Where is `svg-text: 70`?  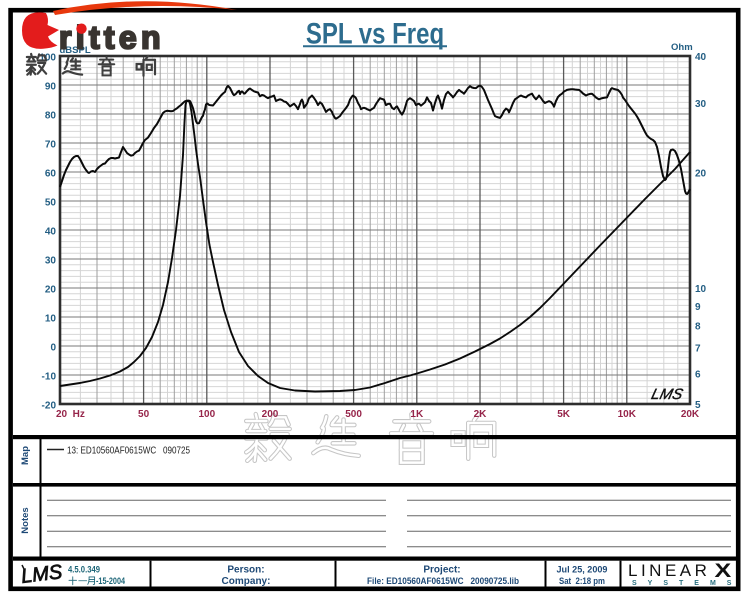 svg-text: 70 is located at coordinates (51, 145).